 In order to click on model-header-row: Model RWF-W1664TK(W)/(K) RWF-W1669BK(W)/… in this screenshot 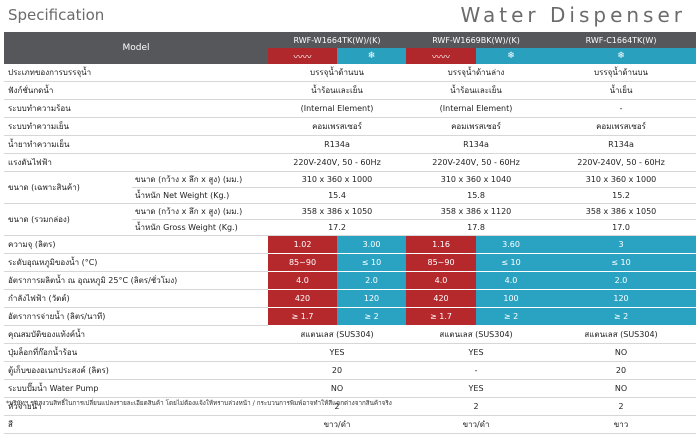, I will do `click(350, 48)`.